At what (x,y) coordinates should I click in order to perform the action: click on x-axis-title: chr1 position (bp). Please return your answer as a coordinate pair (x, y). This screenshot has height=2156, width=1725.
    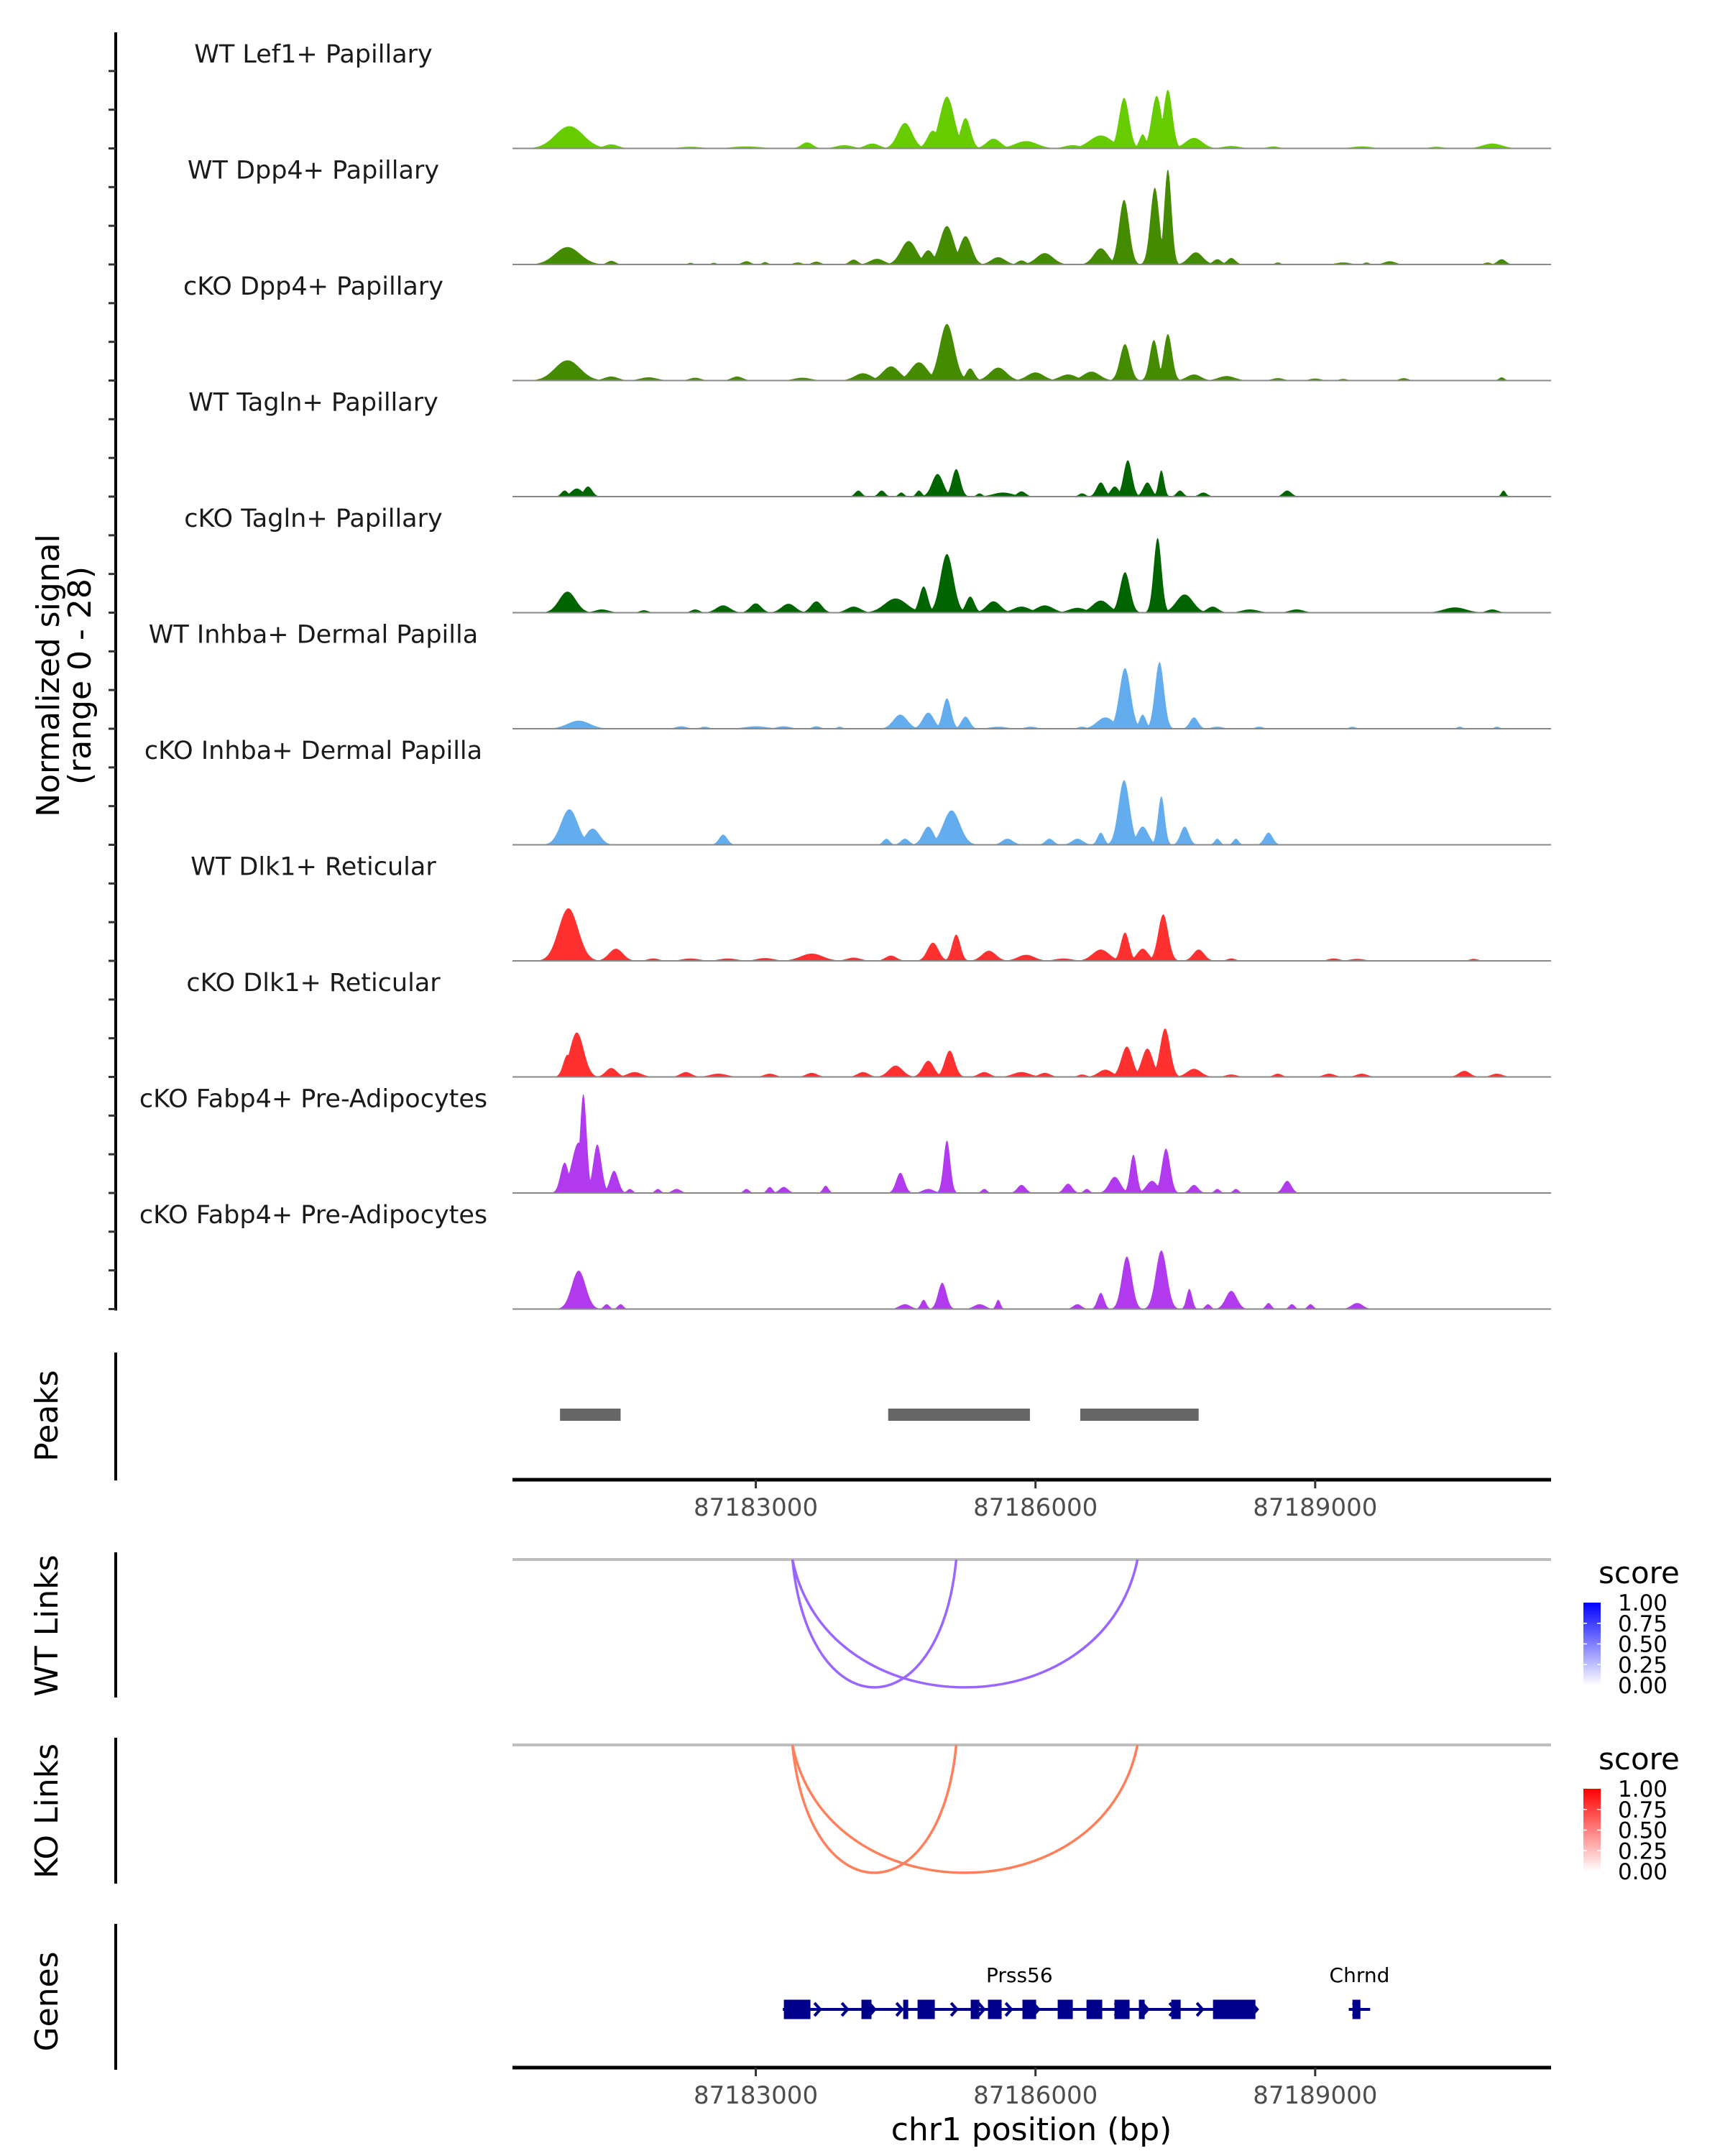
    Looking at the image, I should click on (1031, 2129).